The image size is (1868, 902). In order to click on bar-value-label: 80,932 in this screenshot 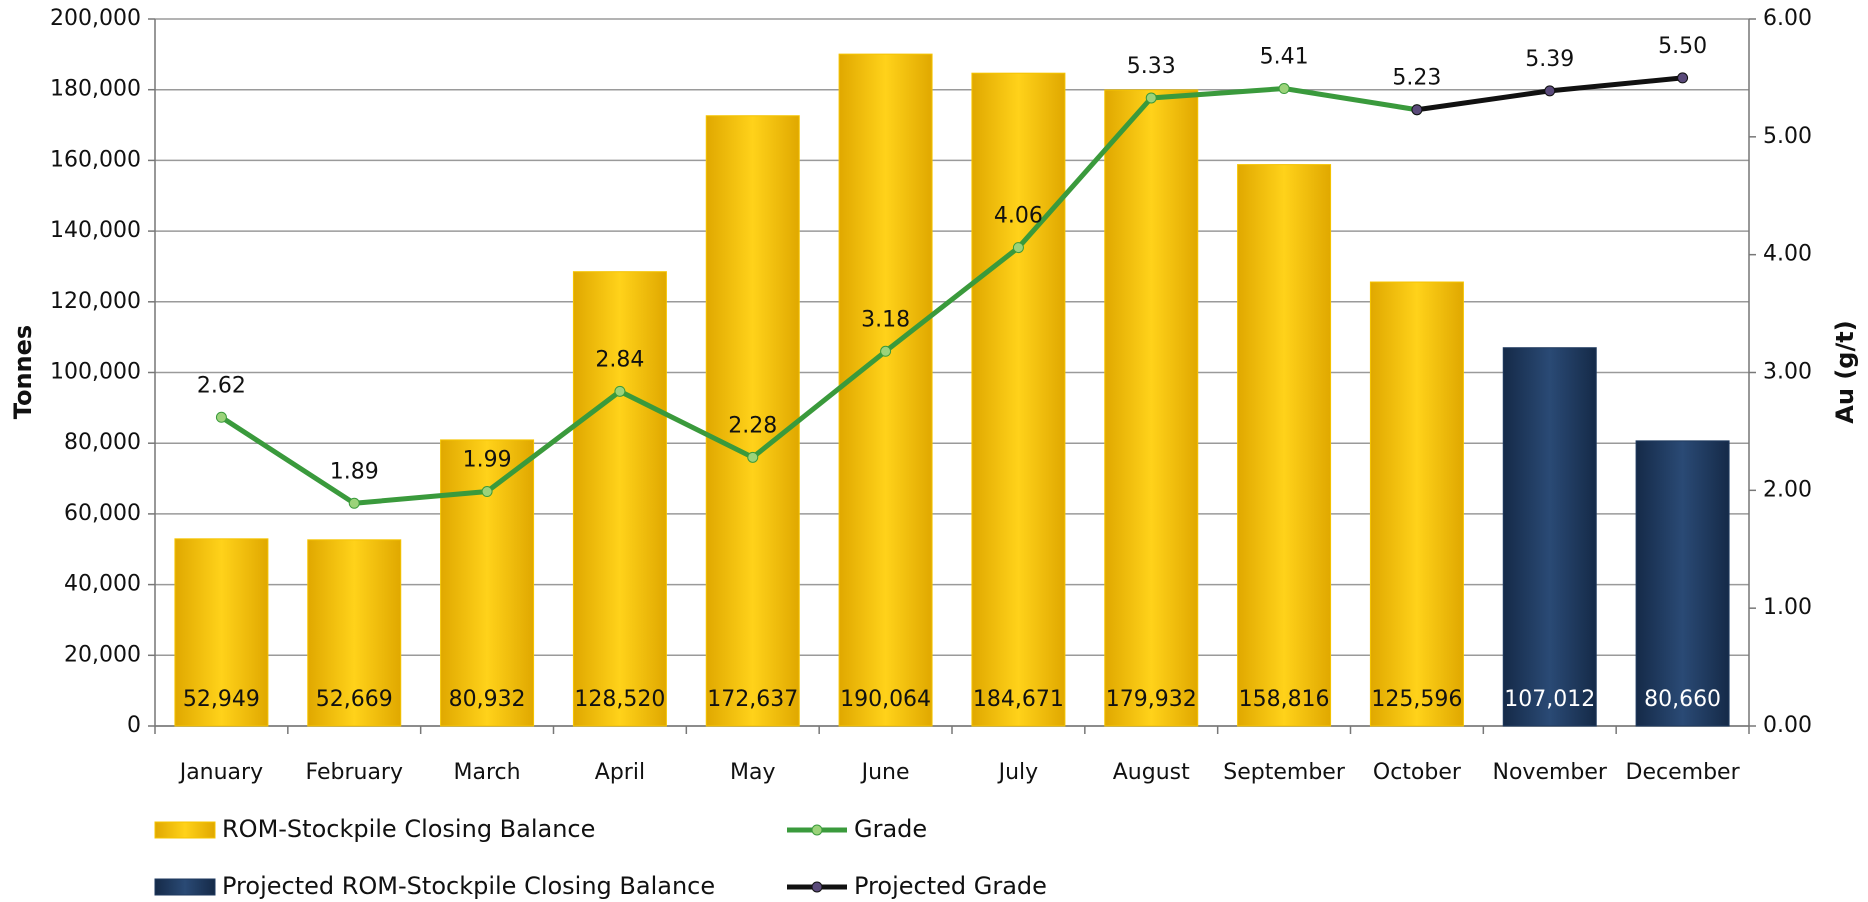, I will do `click(487, 699)`.